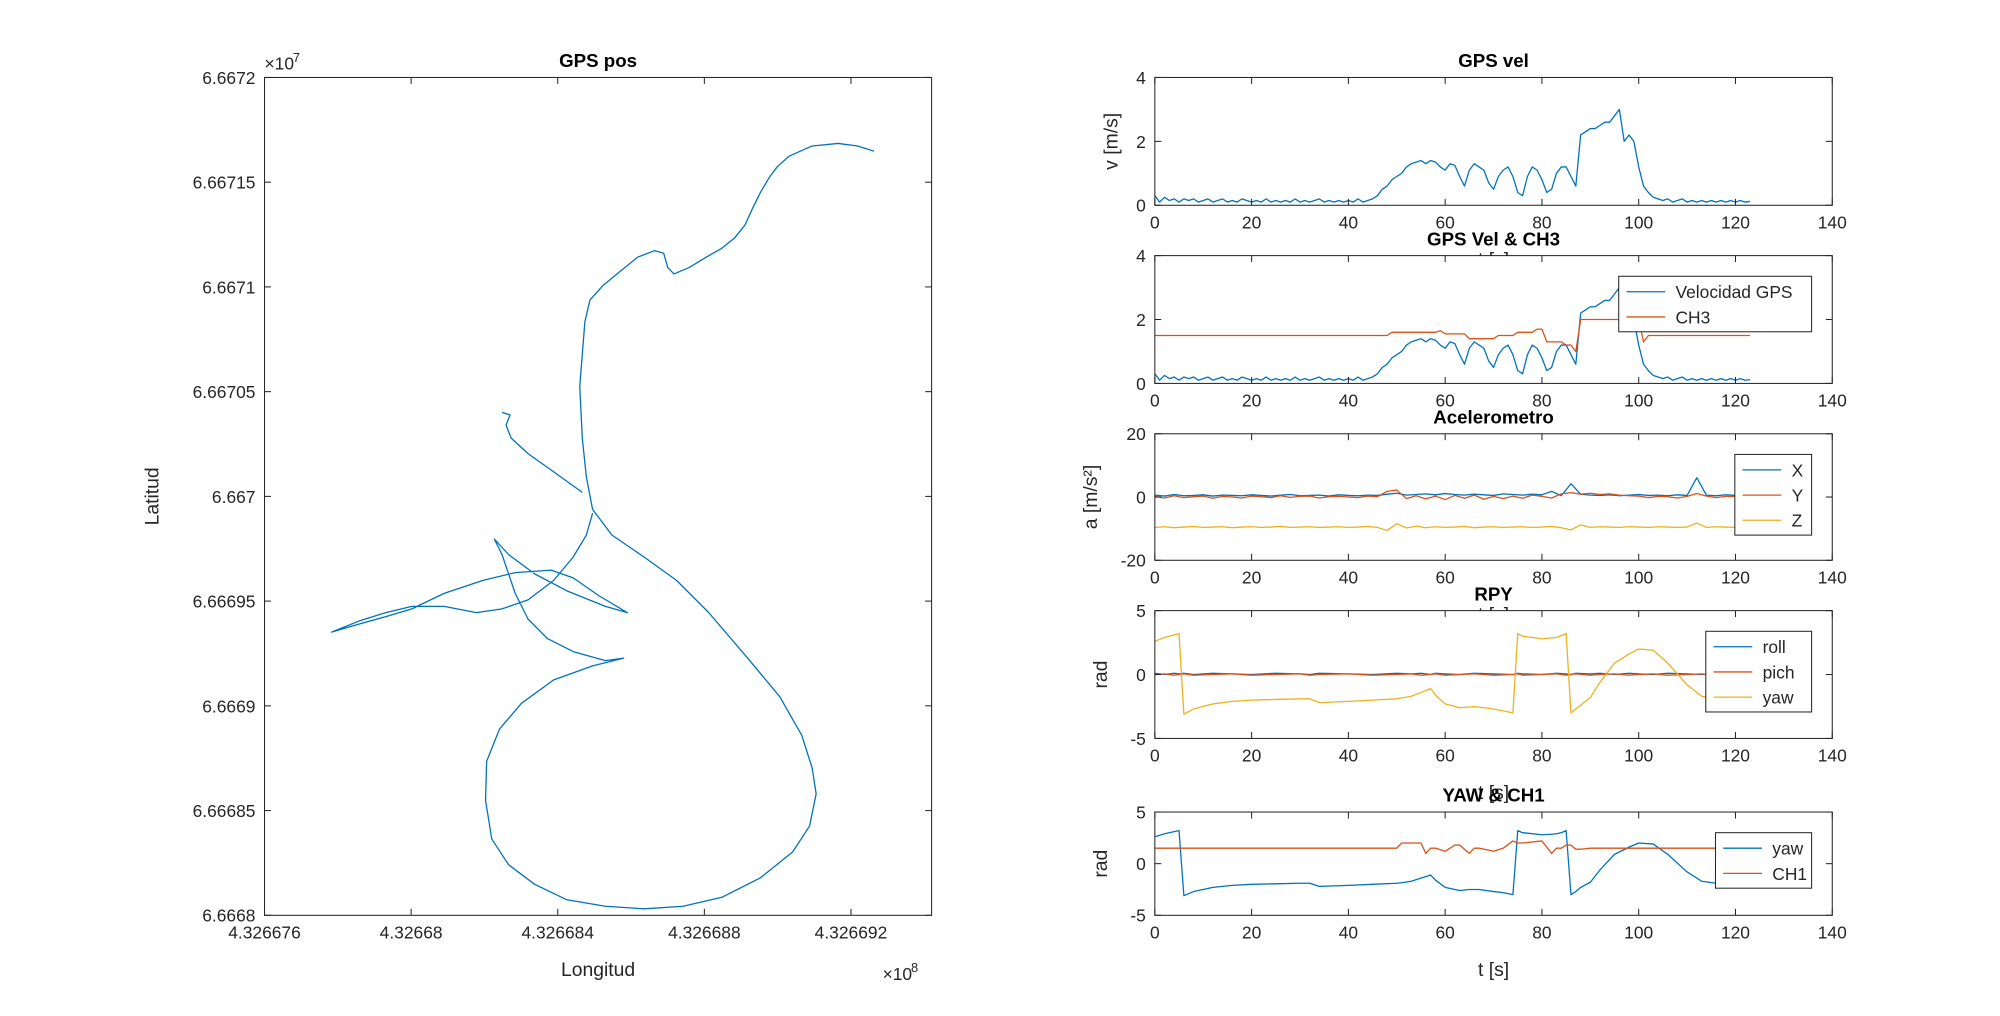 The height and width of the screenshot is (1016, 2000). I want to click on legend-label: Velocidad GPS, so click(1733, 292).